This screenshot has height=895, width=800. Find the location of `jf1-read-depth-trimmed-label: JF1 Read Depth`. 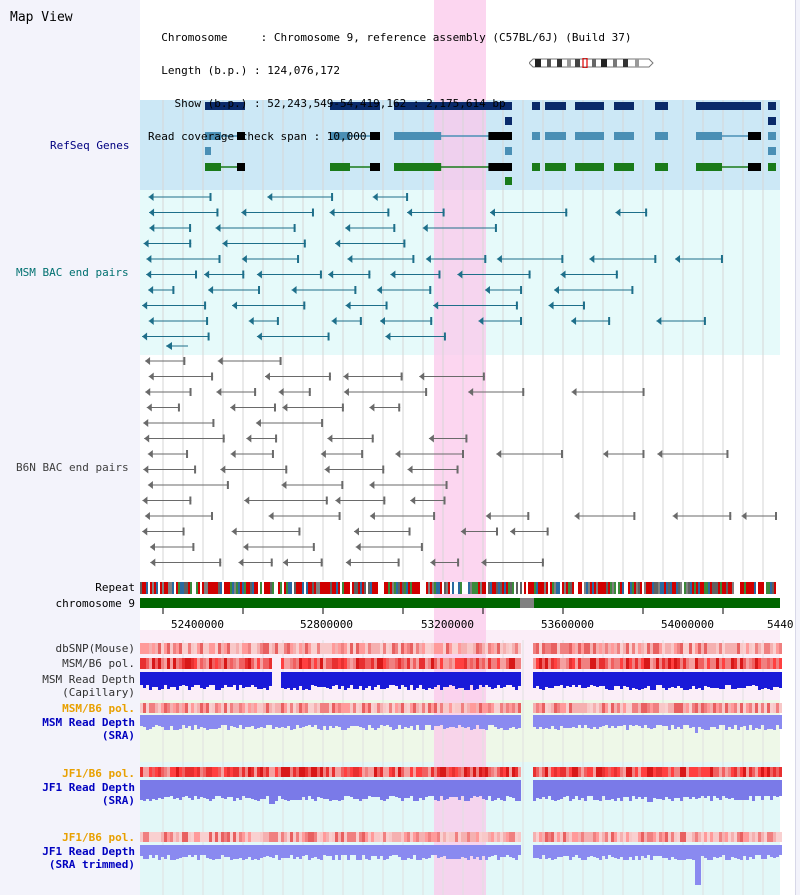

jf1-read-depth-trimmed-label: JF1 Read Depth is located at coordinates (88, 851).